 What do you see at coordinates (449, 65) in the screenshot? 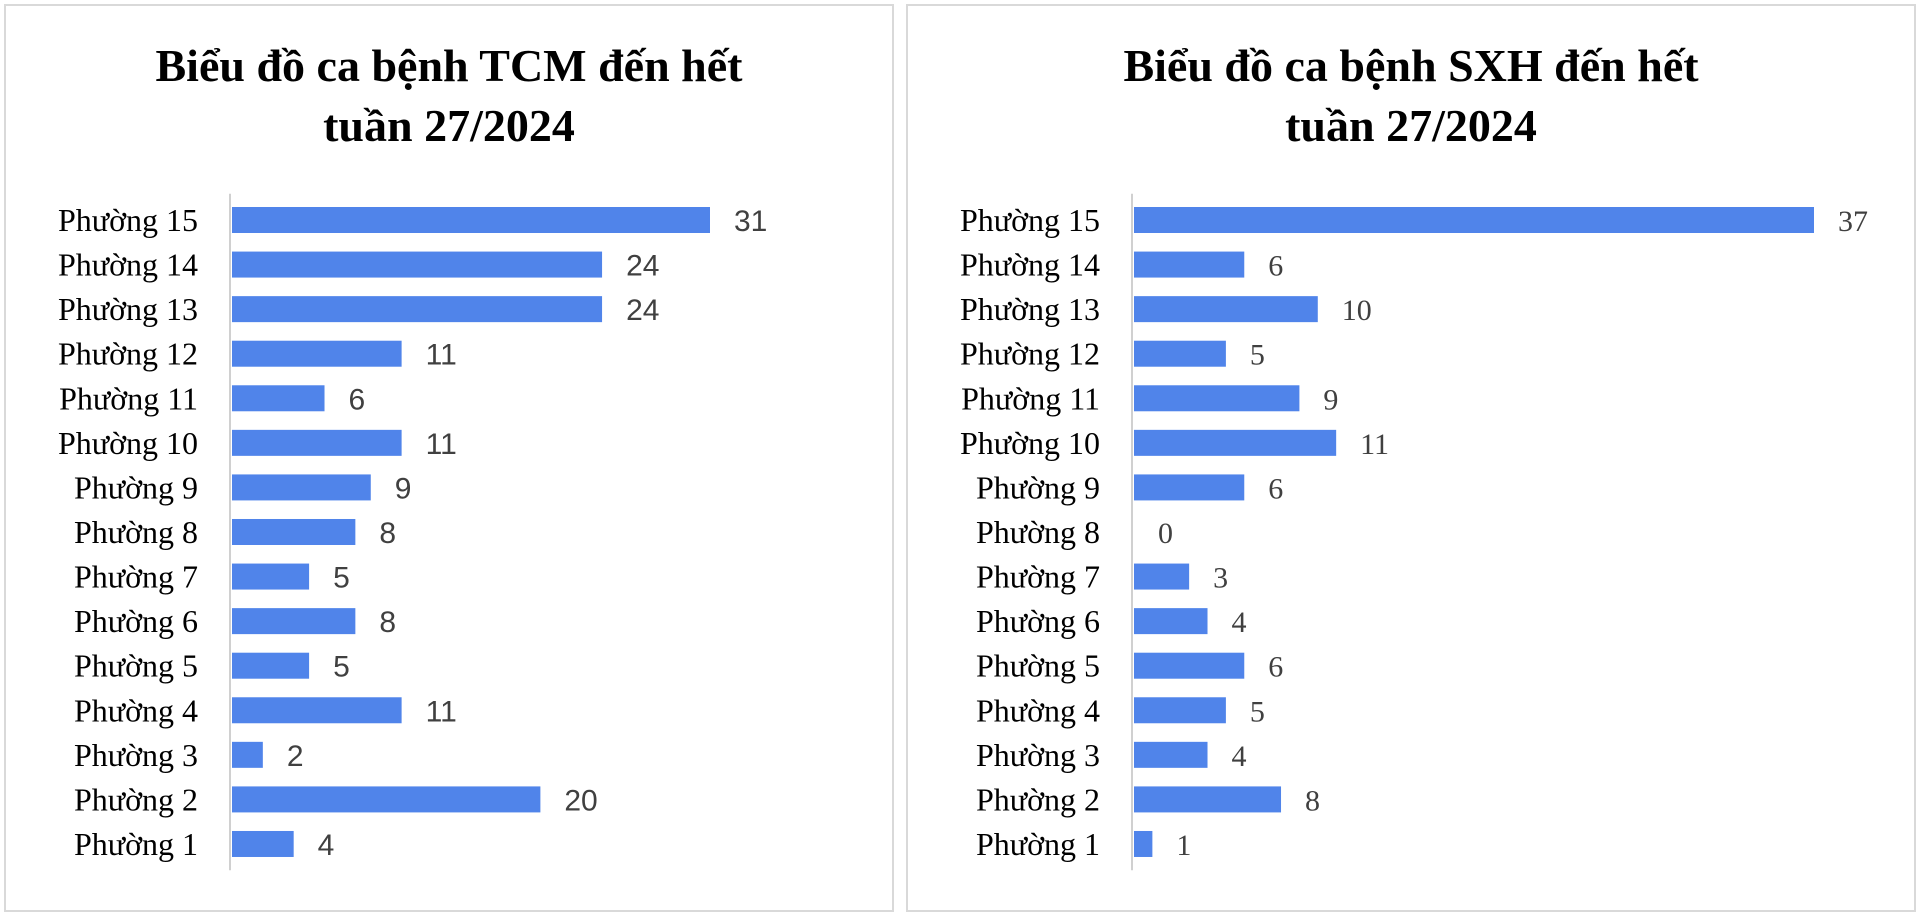
I see `chart-title-line1: Biểu đồ ca bệnh TCM đến hết` at bounding box center [449, 65].